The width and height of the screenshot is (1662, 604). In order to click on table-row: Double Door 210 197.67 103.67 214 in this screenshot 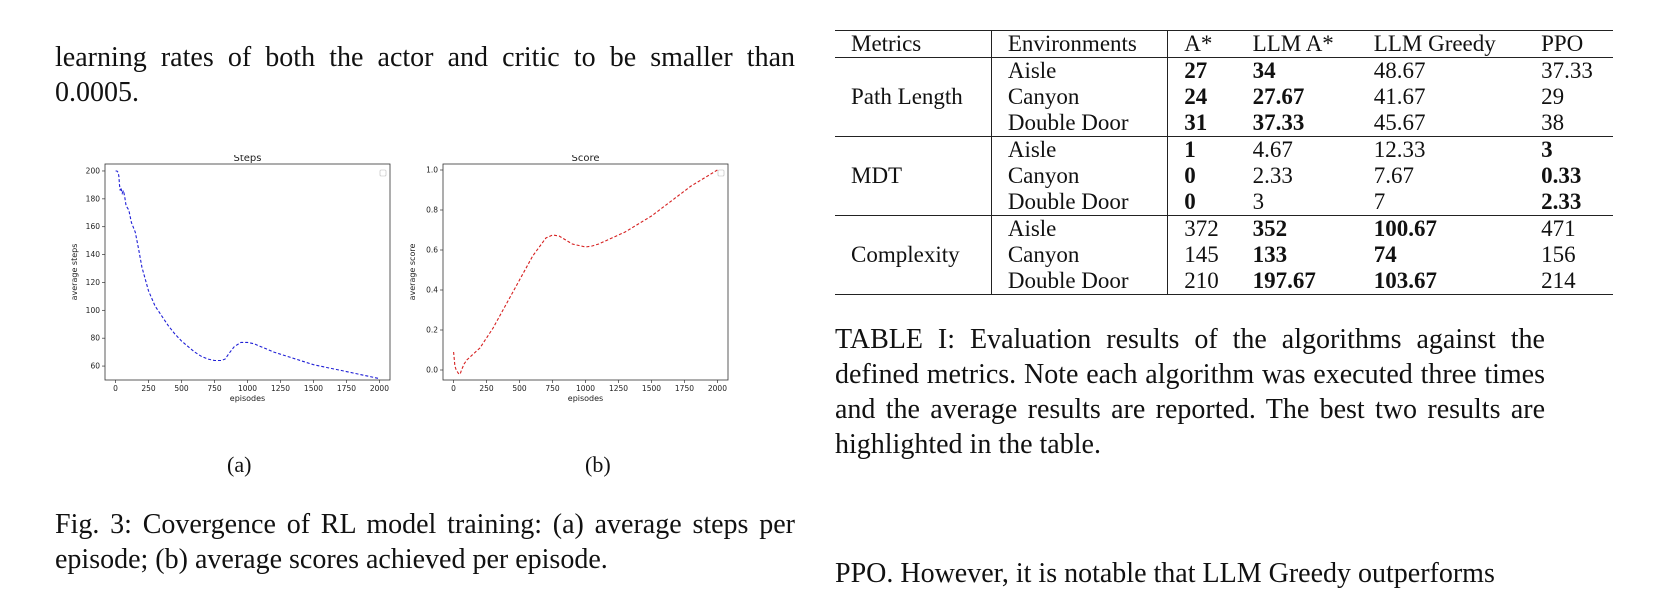, I will do `click(1224, 281)`.